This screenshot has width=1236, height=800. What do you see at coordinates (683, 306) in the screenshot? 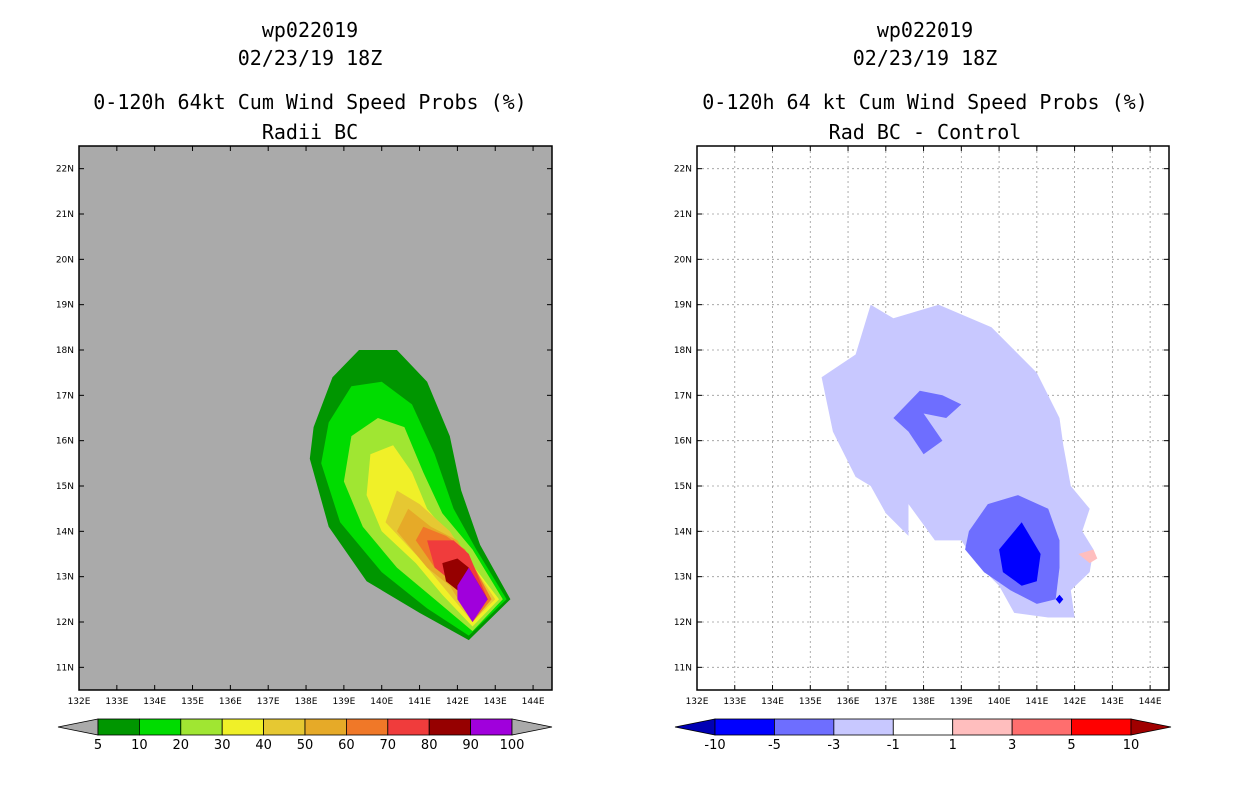
I see `right-y-tick-label: 19N` at bounding box center [683, 306].